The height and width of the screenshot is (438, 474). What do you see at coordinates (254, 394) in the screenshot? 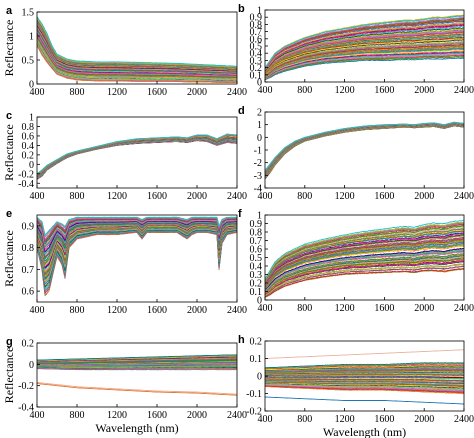
I see `y-tick-label: -0.1` at bounding box center [254, 394].